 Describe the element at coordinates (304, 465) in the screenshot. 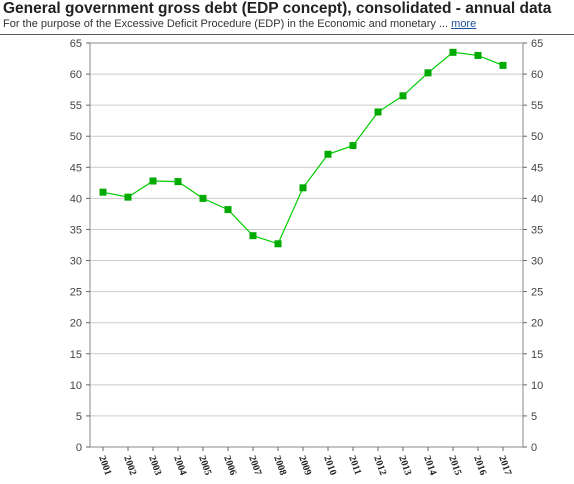

I see `x-tick-label: 2009` at that location.